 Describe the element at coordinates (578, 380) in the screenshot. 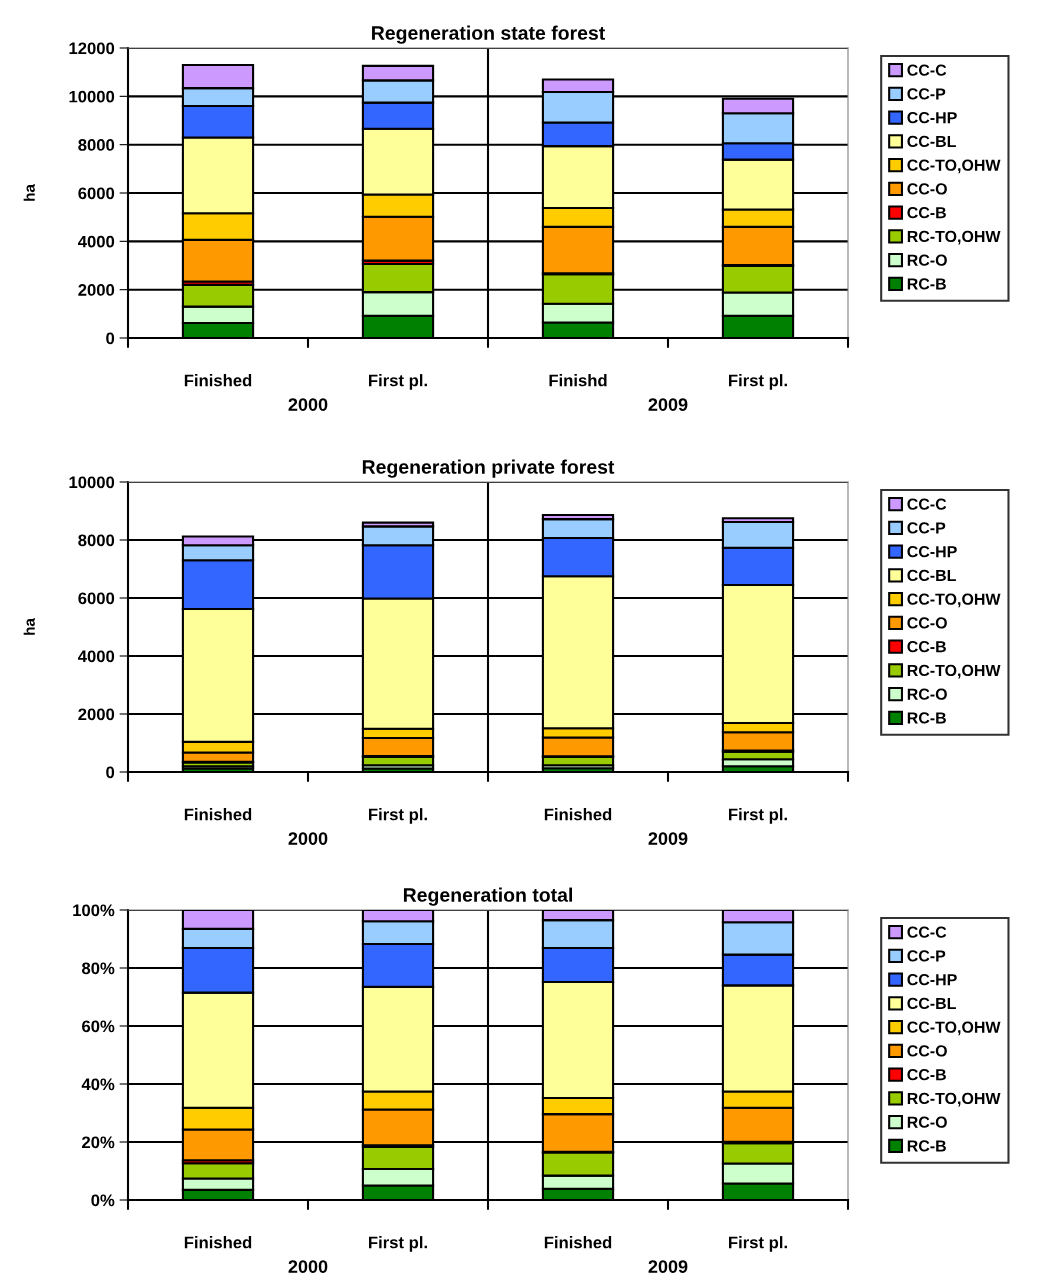

I see `x-tick-label: Finishd` at that location.